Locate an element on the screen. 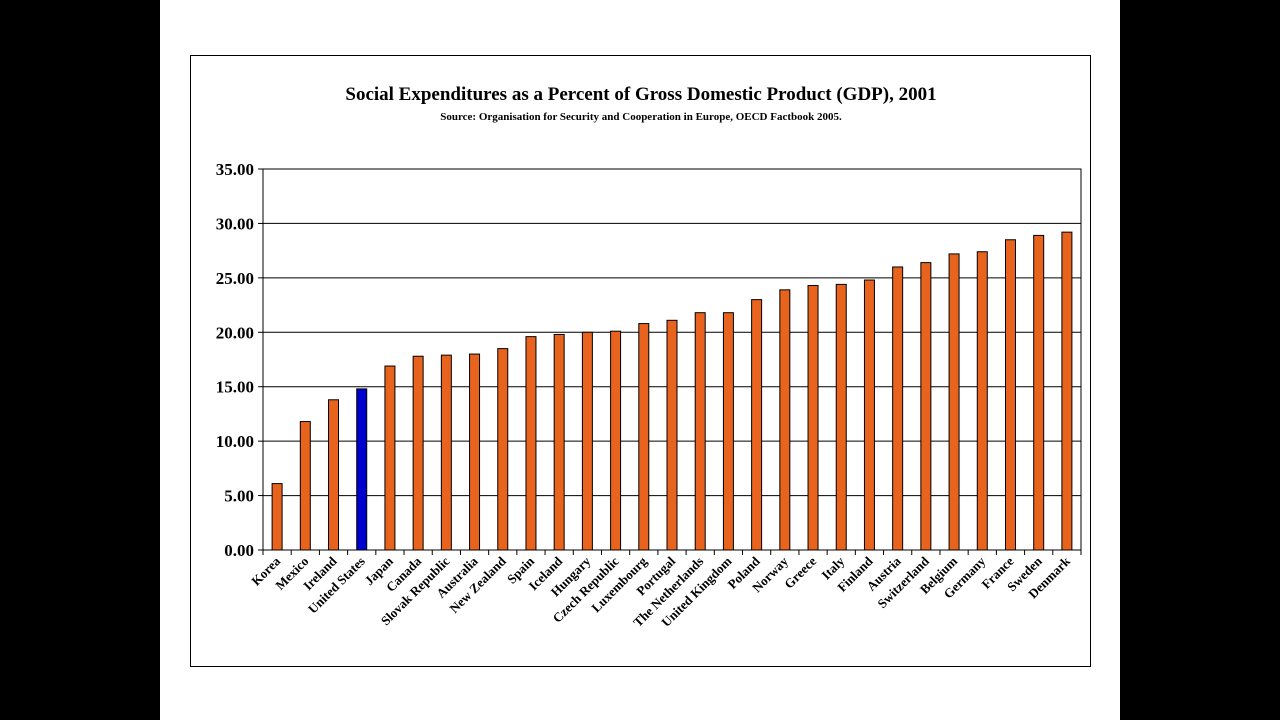  bar-denmark is located at coordinates (1067, 391).